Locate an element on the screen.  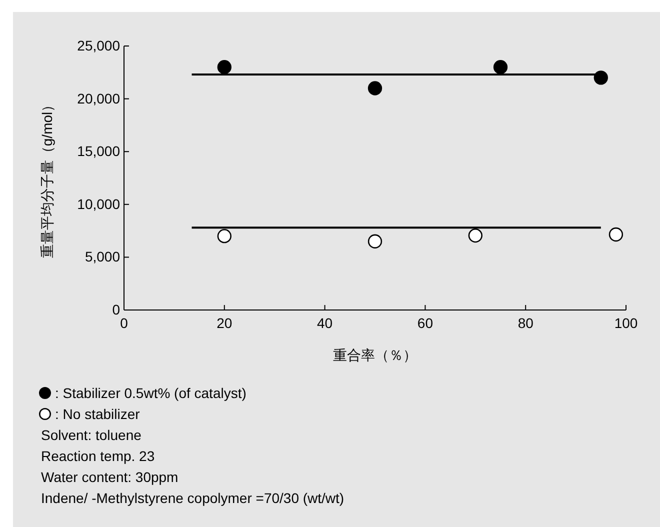
legend-label: : Stabilizer 0.5wt% (of catalyst) is located at coordinates (150, 393).